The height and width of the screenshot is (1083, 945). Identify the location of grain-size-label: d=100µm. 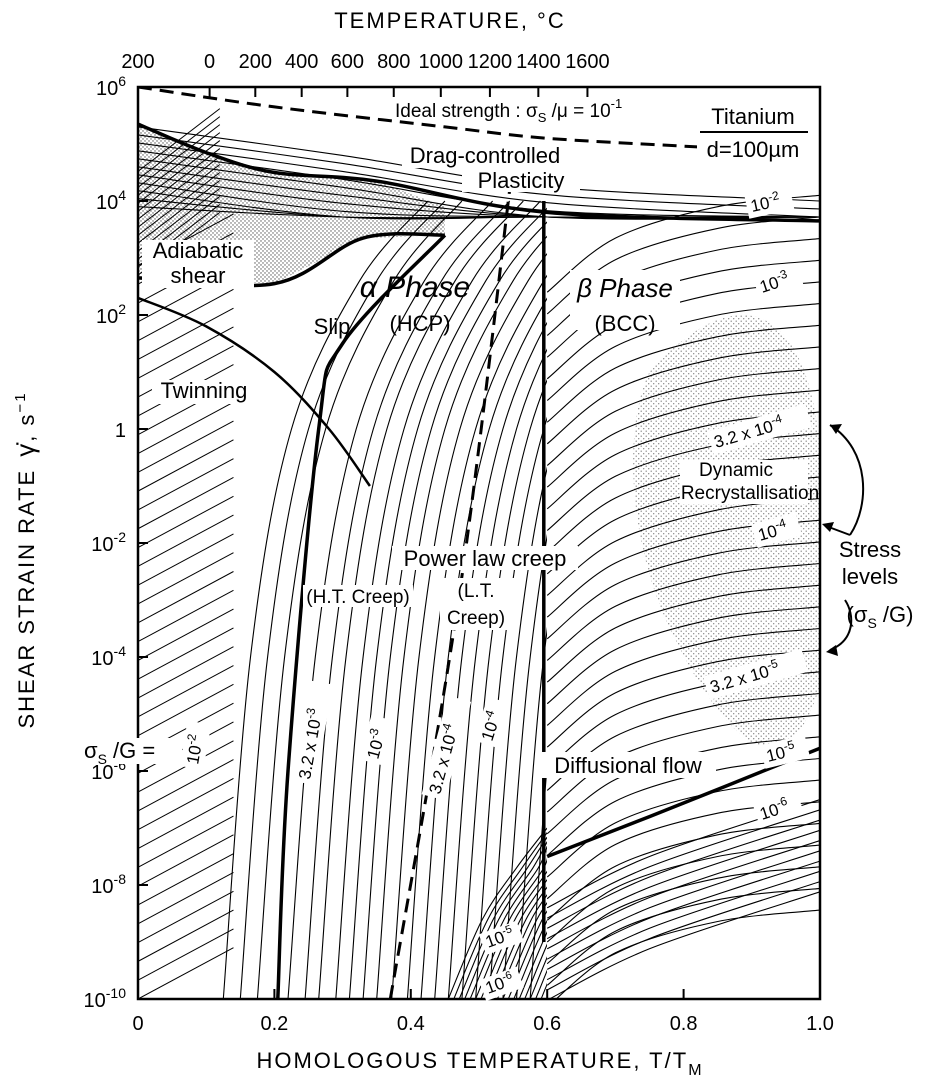
(753, 149).